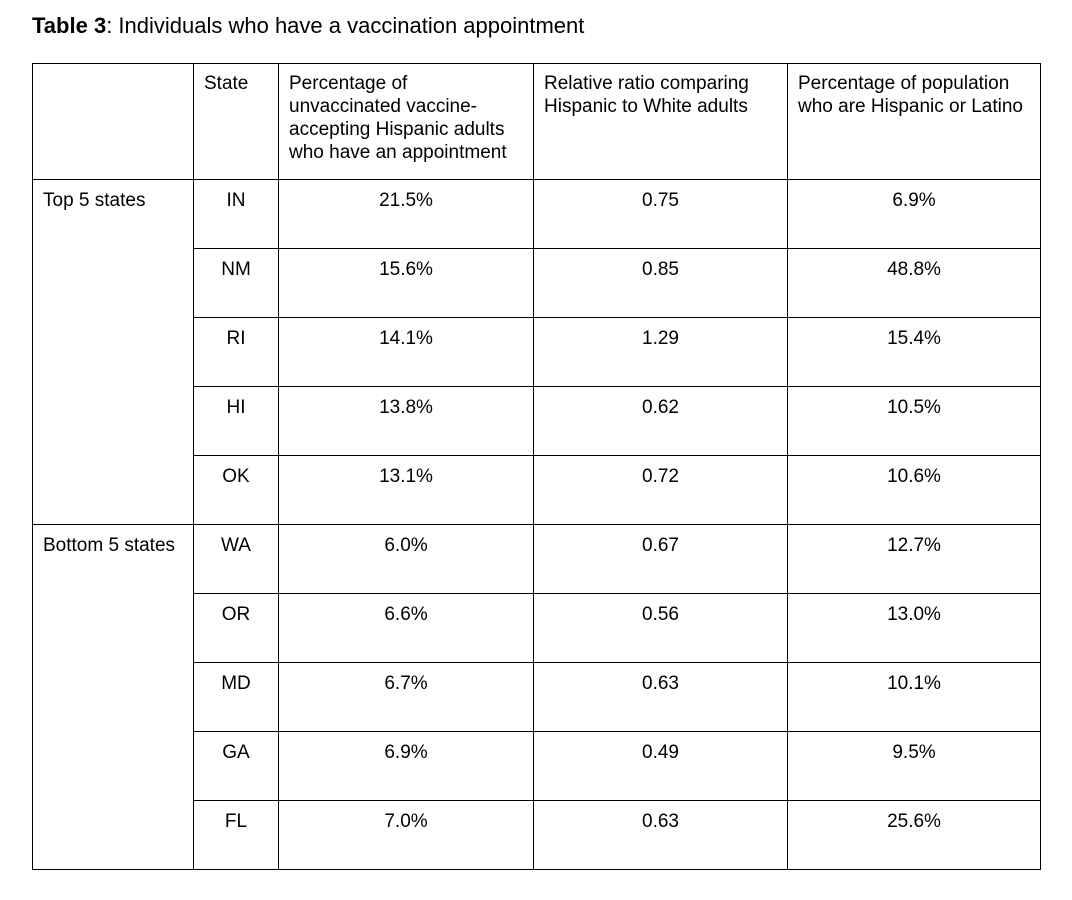  What do you see at coordinates (660, 421) in the screenshot?
I see `ratio-cell: 0.62` at bounding box center [660, 421].